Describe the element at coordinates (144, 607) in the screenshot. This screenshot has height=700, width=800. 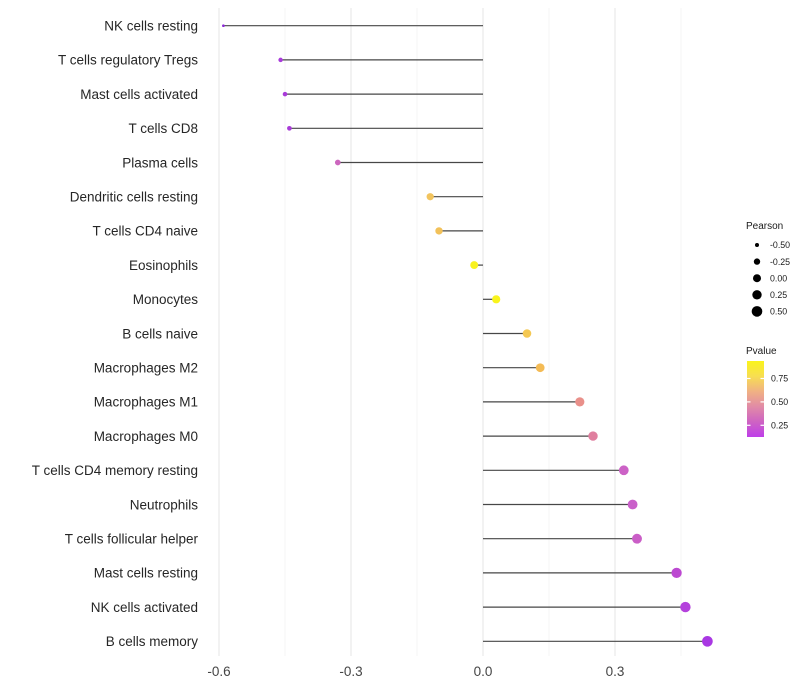
I see `y-axis-category-label: NK cells activated` at that location.